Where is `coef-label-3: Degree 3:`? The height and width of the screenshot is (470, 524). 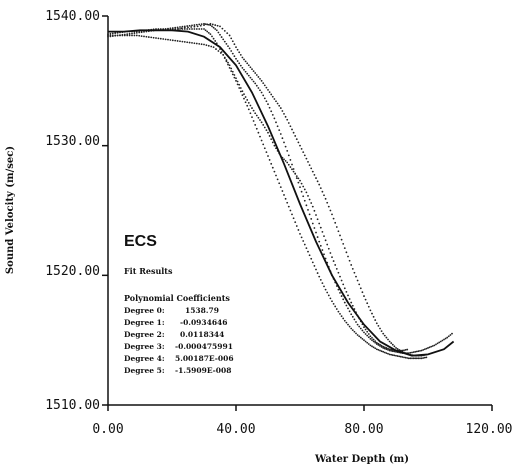
coef-label-3: Degree 3: is located at coordinates (144, 346).